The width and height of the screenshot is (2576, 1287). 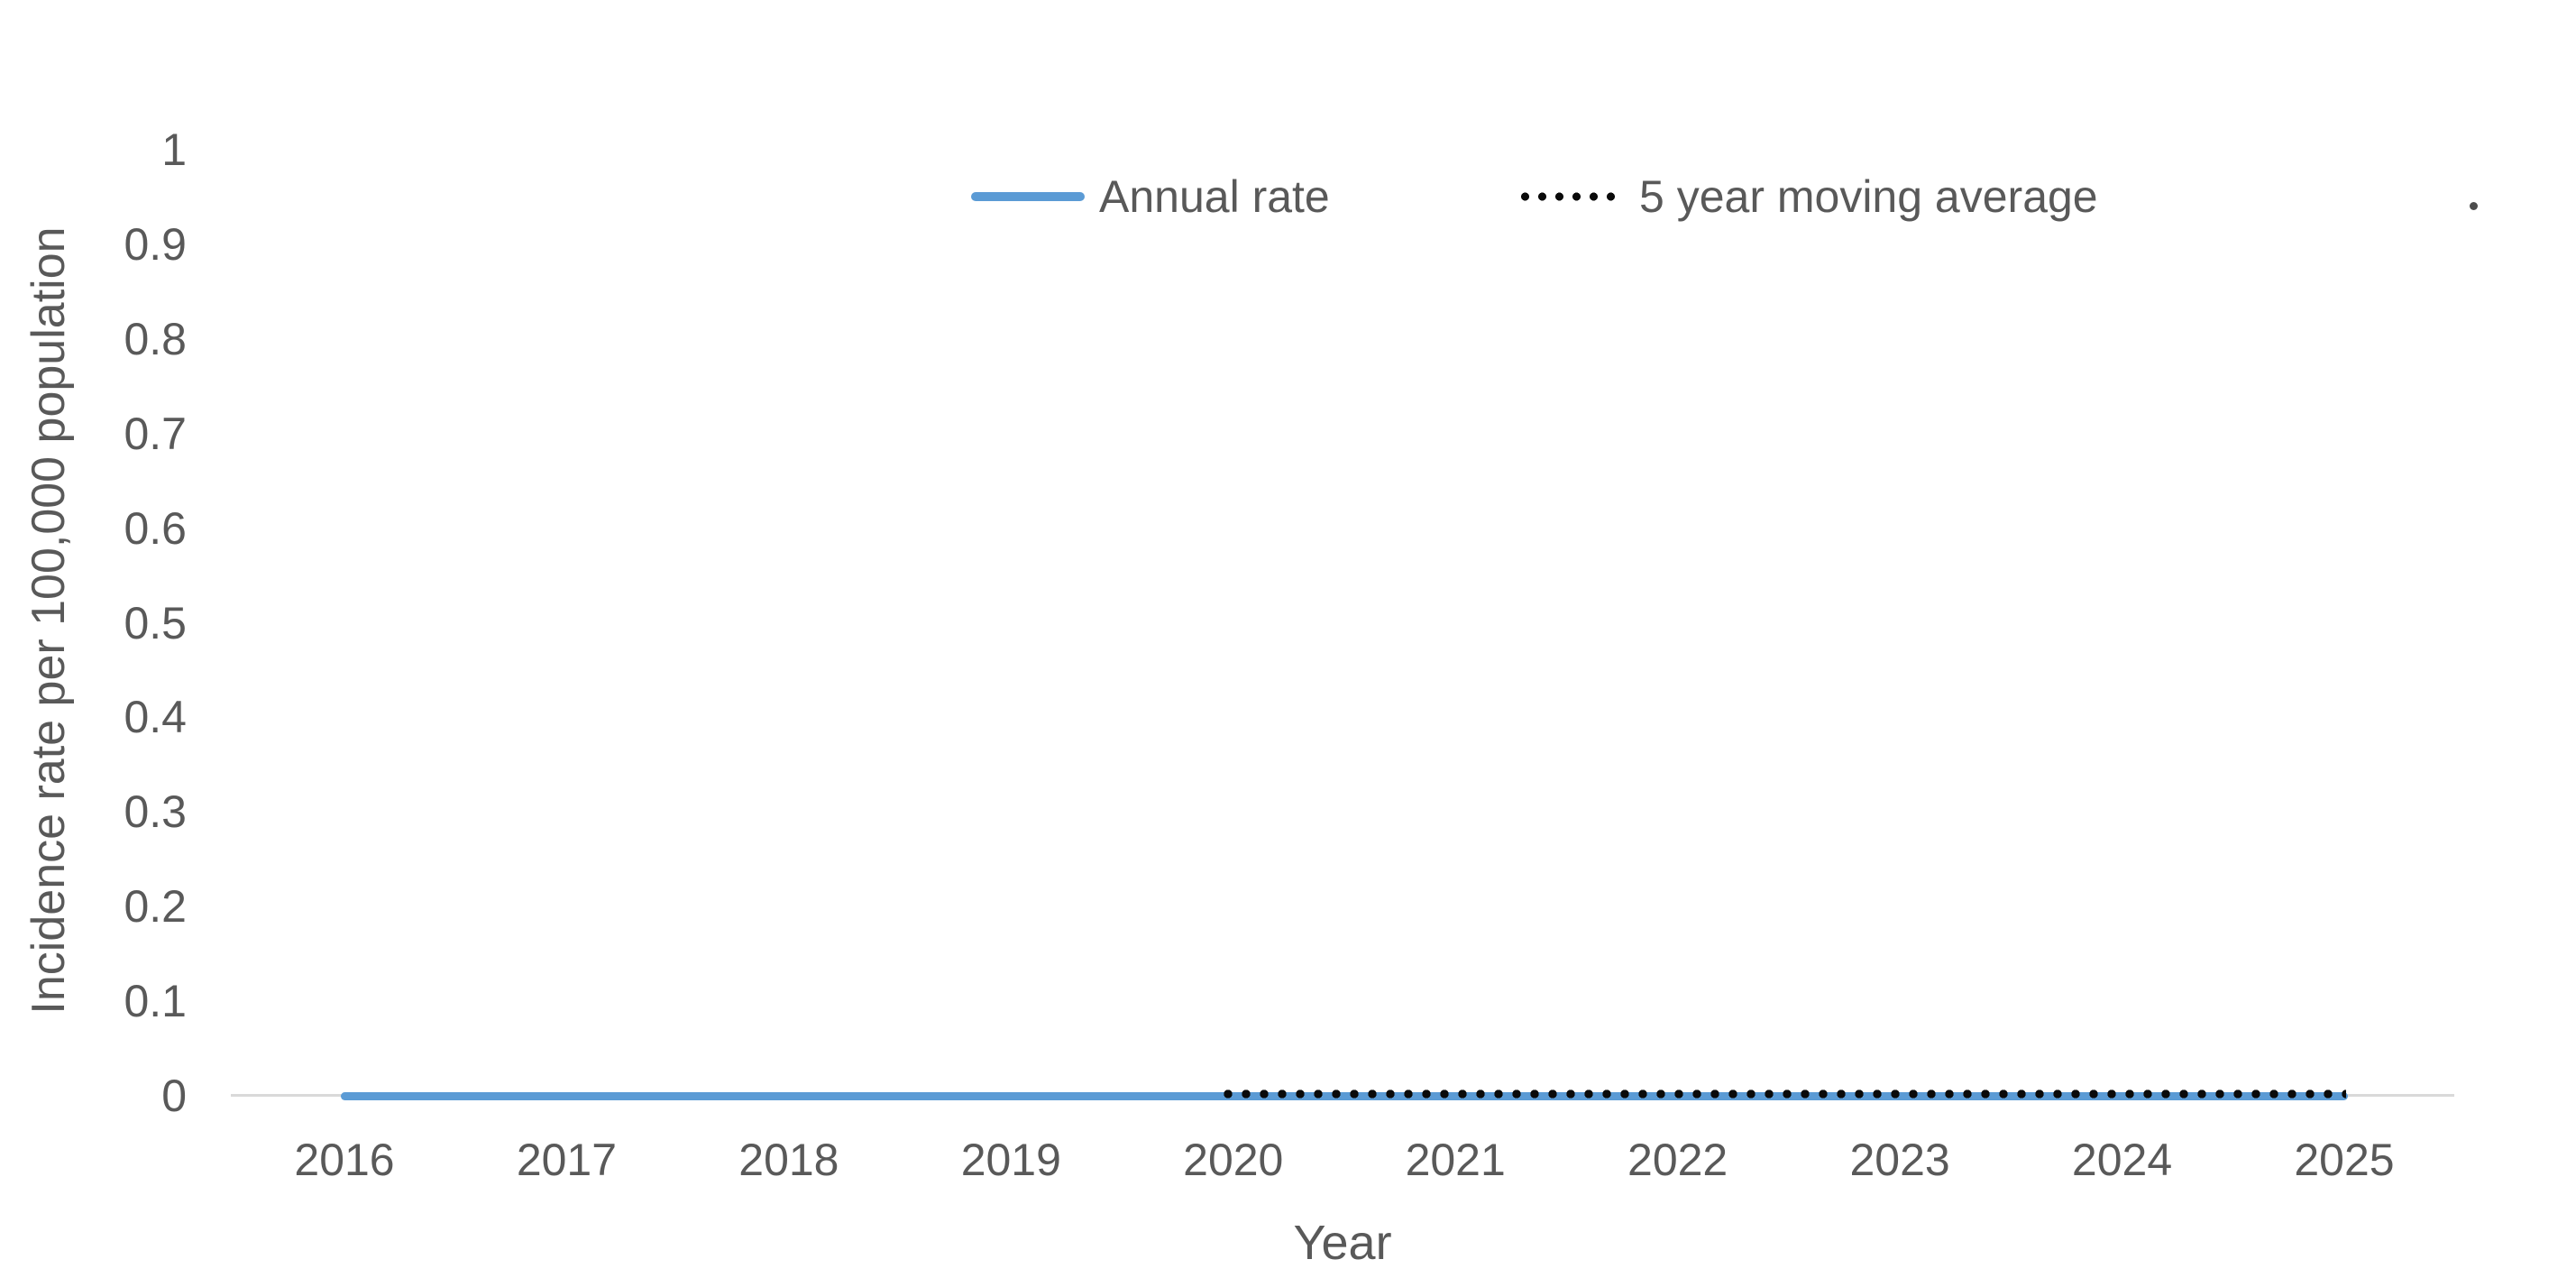 I want to click on dotted-line-swatch, so click(x=1568, y=196).